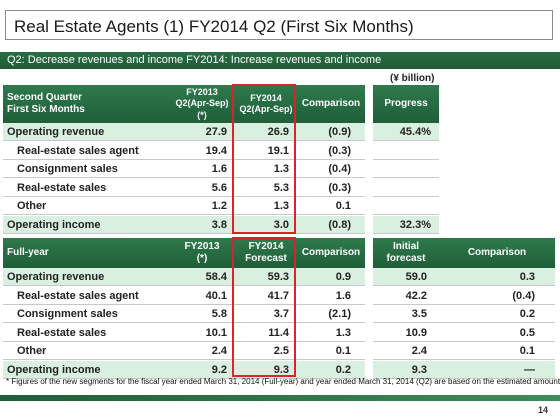  What do you see at coordinates (202, 103) in the screenshot?
I see `q2-header-fy2013: FY2013 Q2(Apr-Sep) (*)` at bounding box center [202, 103].